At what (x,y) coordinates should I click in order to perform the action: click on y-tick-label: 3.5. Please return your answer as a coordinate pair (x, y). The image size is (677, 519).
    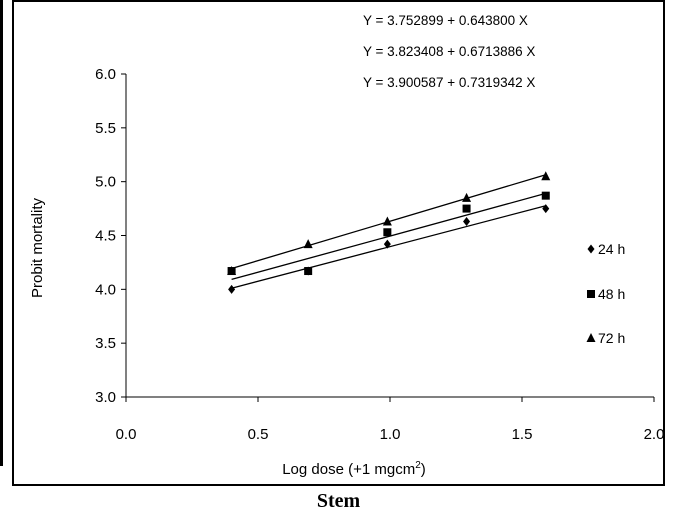
    Looking at the image, I should click on (105, 343).